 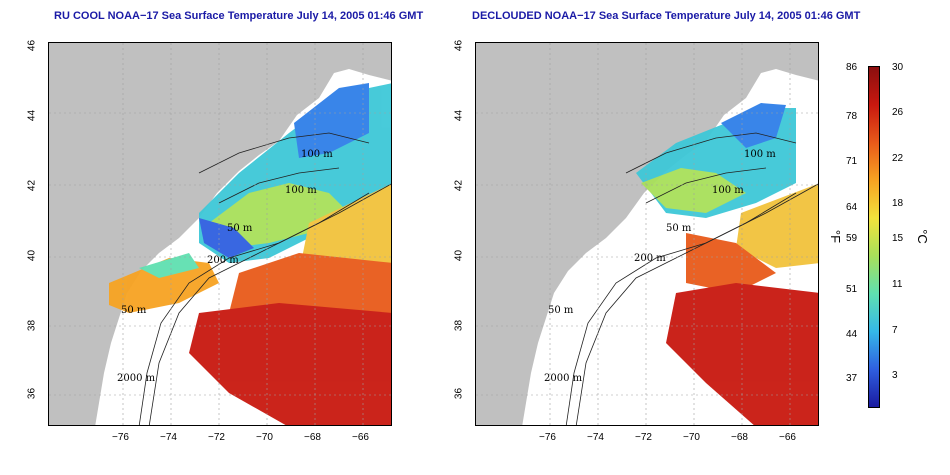 I want to click on celsius-tick: 15, so click(x=898, y=238).